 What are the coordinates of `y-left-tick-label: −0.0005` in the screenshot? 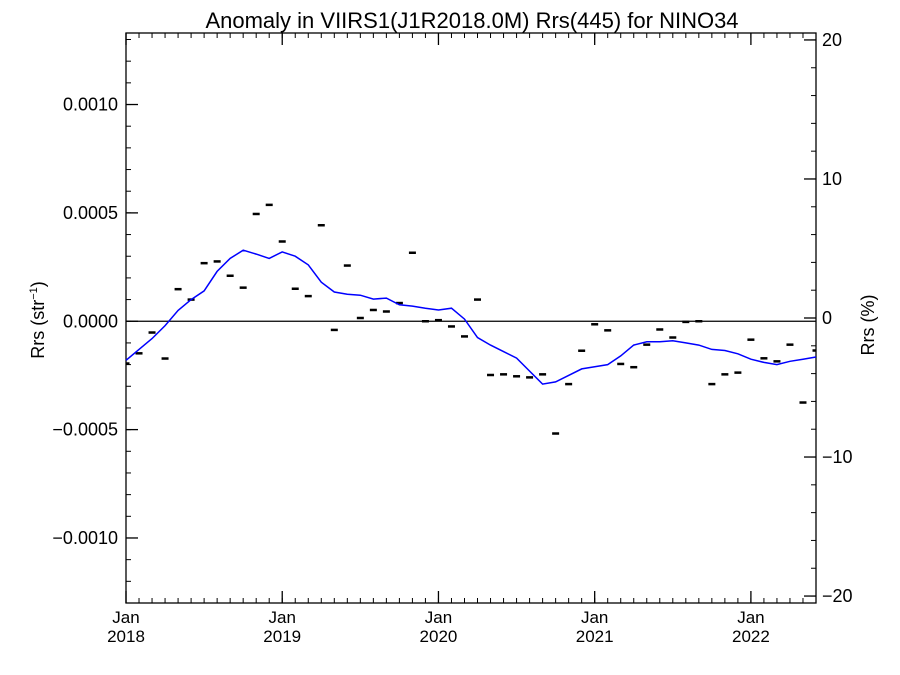 It's located at (85, 430).